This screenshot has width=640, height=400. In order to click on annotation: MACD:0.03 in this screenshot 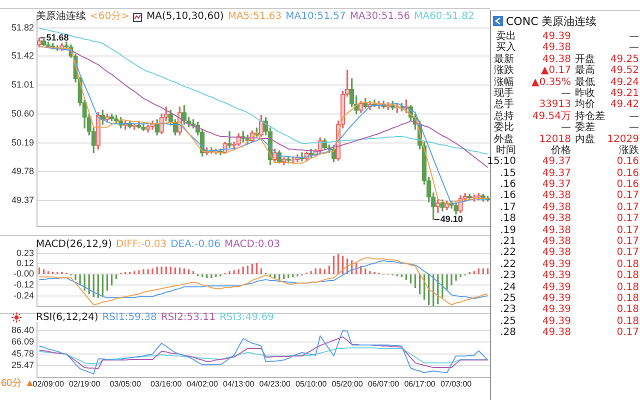, I will do `click(252, 245)`.